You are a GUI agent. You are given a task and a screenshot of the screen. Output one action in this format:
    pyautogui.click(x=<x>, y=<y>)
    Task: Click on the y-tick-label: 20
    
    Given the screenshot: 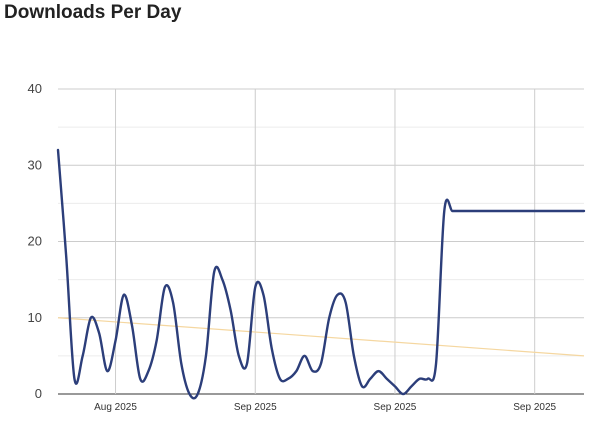 What is the action you would take?
    pyautogui.click(x=35, y=241)
    